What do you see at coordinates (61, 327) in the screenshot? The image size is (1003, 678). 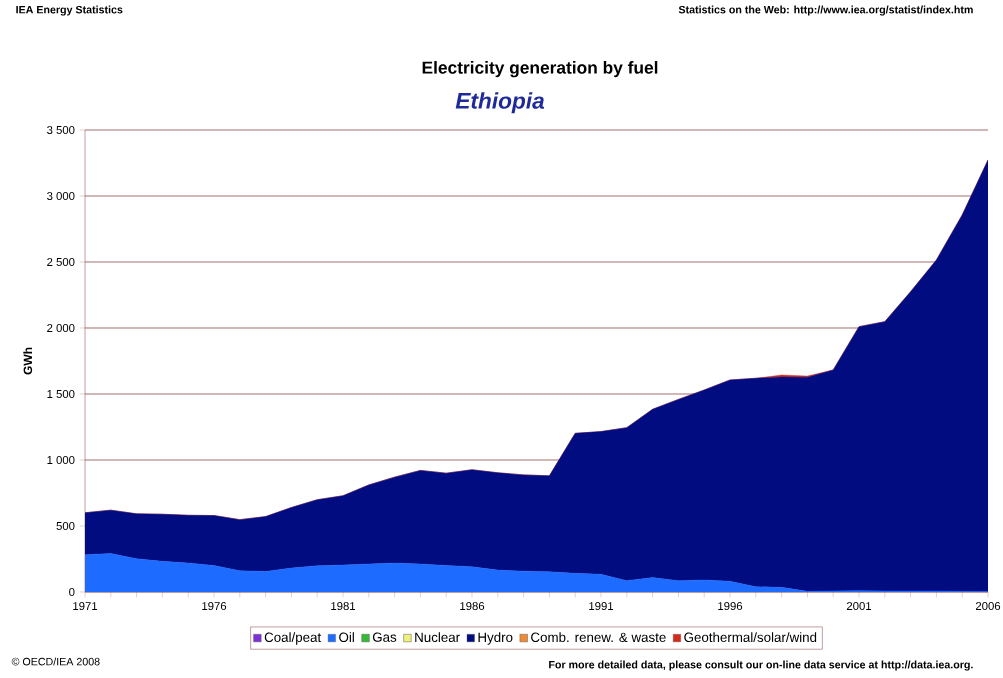 I see `y-tick-label: 2 000` at bounding box center [61, 327].